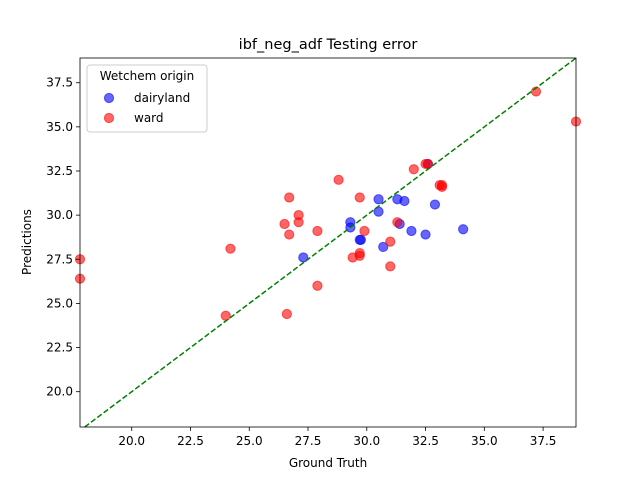 Image resolution: width=640 pixels, height=480 pixels. What do you see at coordinates (59, 127) in the screenshot?
I see `y-tick-label: 35.0` at bounding box center [59, 127].